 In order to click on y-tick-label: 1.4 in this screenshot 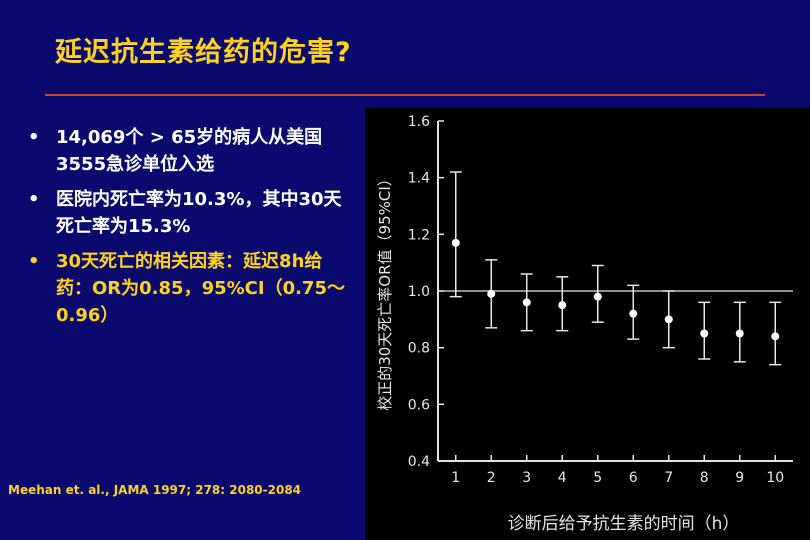, I will do `click(419, 179)`.